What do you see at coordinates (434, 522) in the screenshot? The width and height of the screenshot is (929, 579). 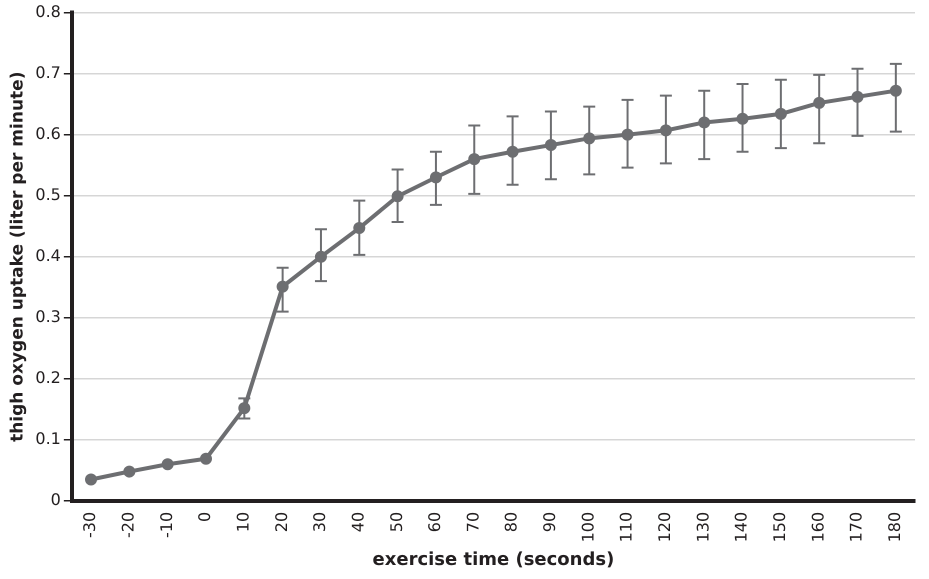 I see `x-tick-label: 60` at bounding box center [434, 522].